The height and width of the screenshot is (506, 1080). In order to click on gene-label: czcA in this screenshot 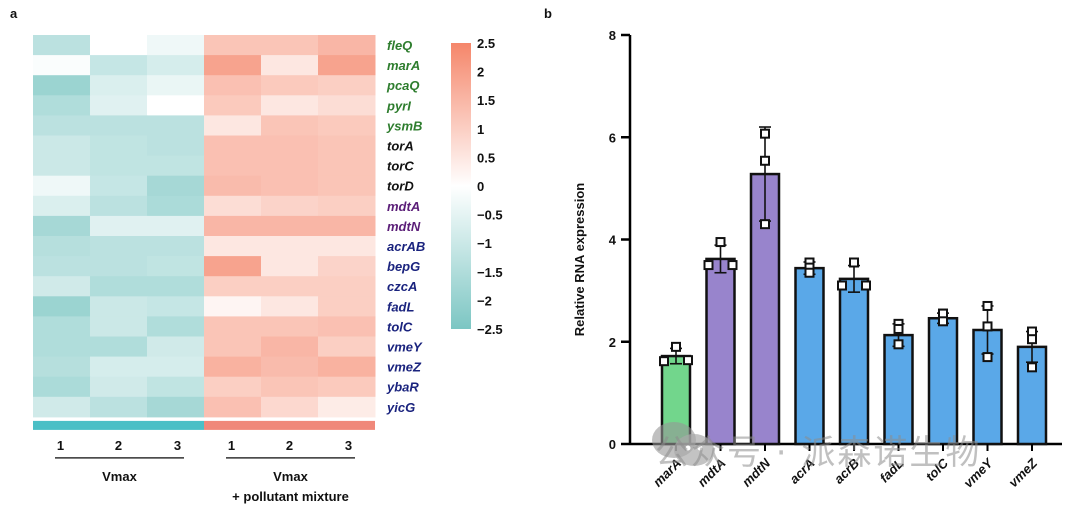, I will do `click(402, 286)`.